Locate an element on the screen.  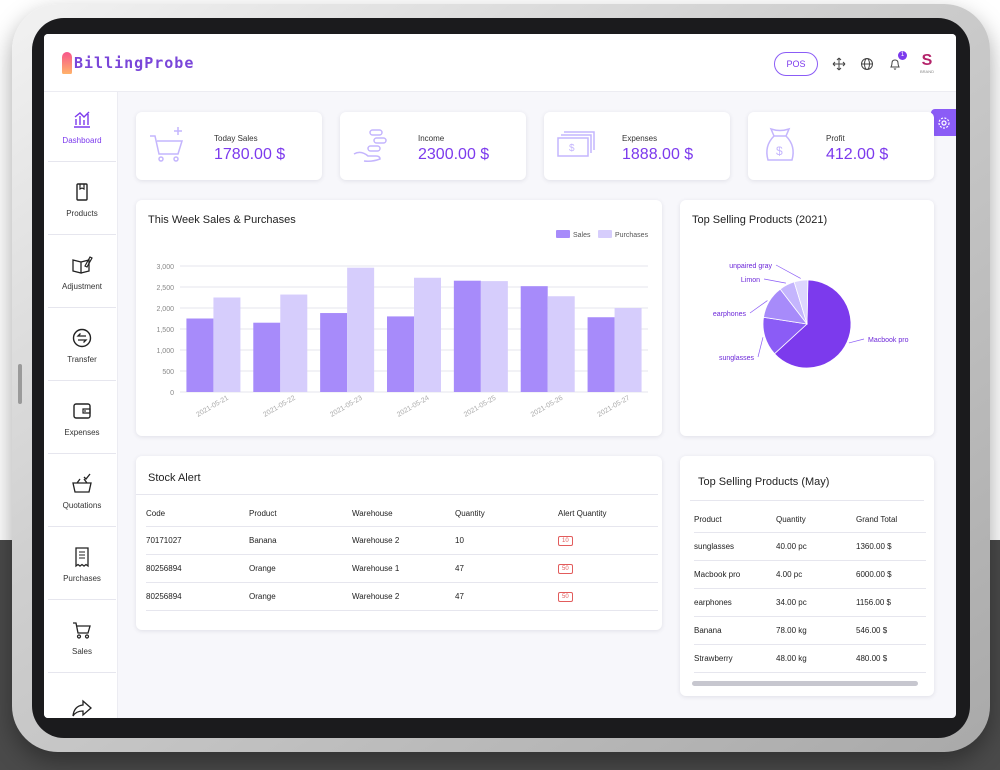
alert-quantity-badge: 10 is located at coordinates (565, 540).